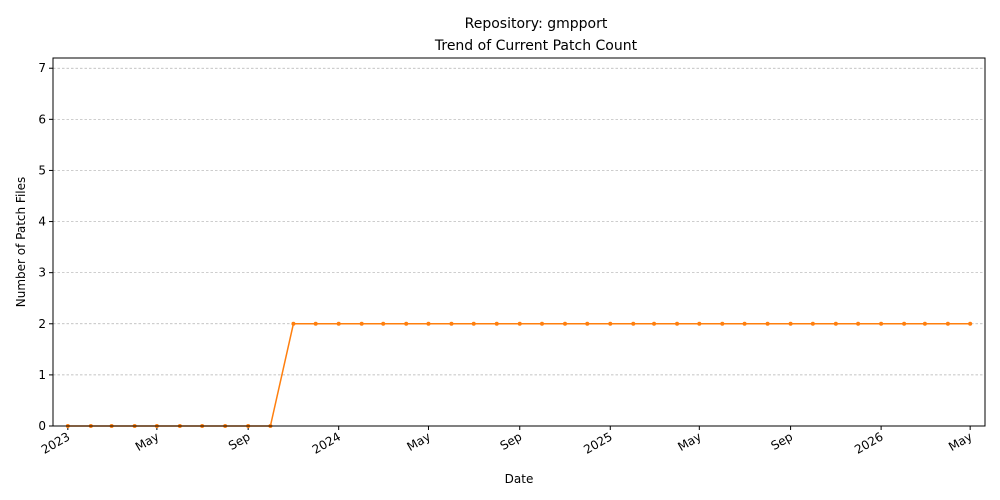 Image resolution: width=1000 pixels, height=500 pixels. Describe the element at coordinates (42, 426) in the screenshot. I see `y-tick-label: 0` at that location.